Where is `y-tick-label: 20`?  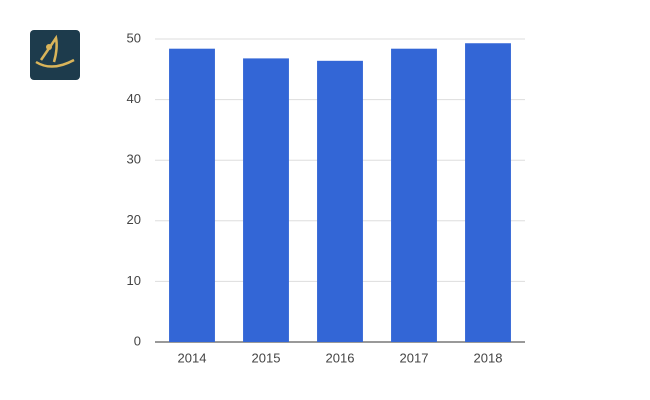 y-tick-label: 20 is located at coordinates (134, 219).